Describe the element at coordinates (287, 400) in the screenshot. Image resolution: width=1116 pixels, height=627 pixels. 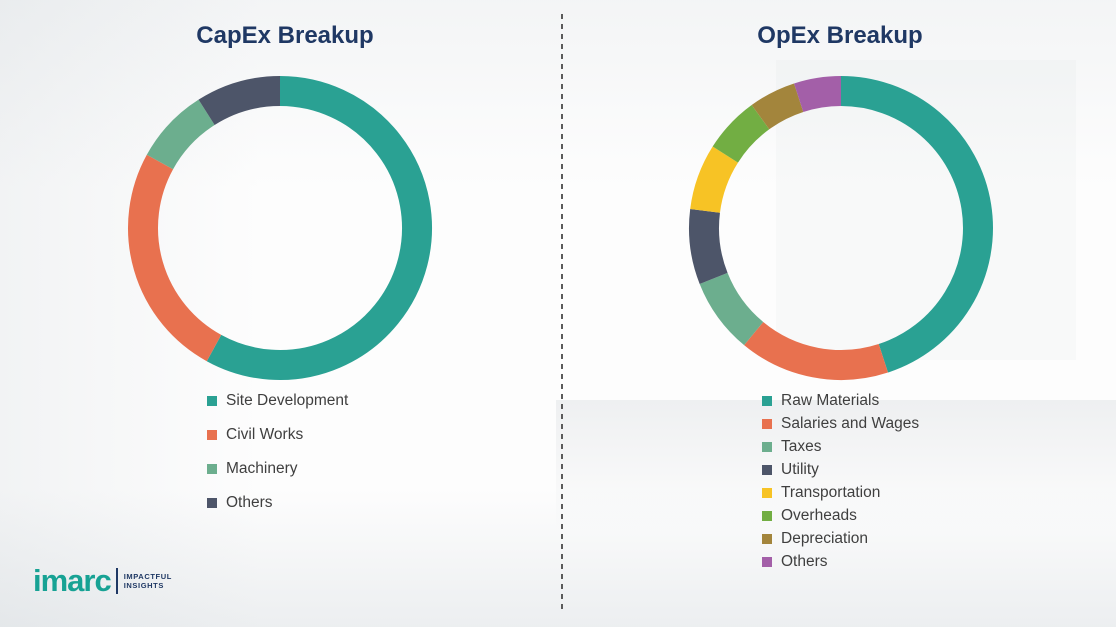
I see `legend-label: Site Development` at that location.